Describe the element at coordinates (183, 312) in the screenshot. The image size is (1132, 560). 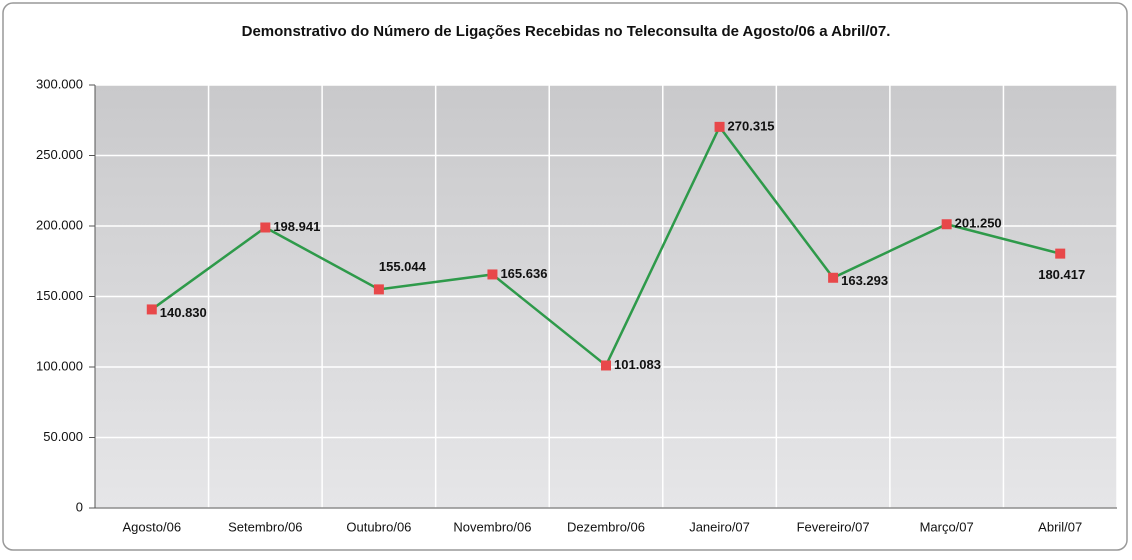
I see `data-label: 140.830` at that location.